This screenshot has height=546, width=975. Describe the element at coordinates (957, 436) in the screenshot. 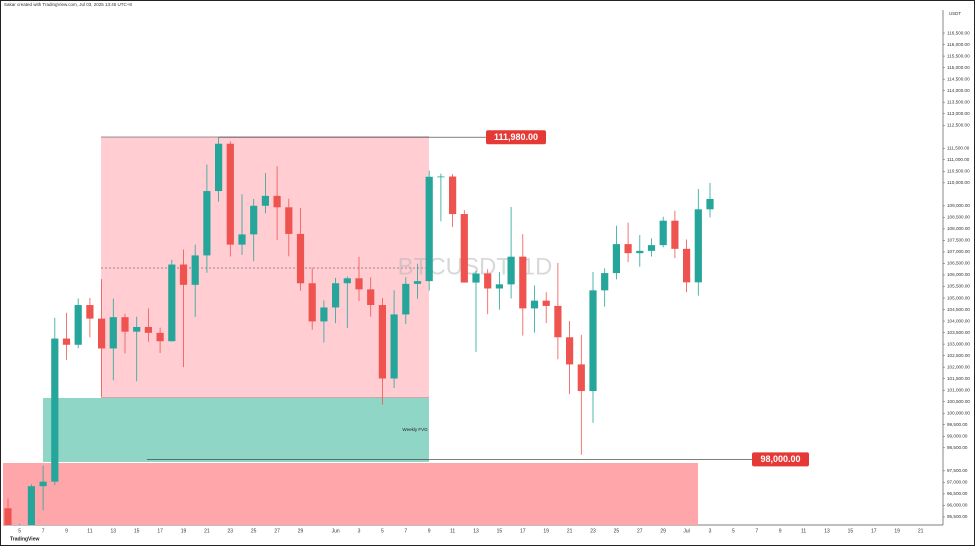

I see `y-tick-label: 99,000.00` at that location.